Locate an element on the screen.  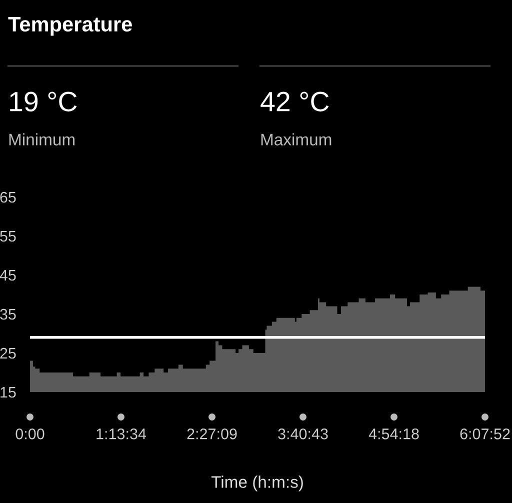
text: 42 °C is located at coordinates (294, 102).